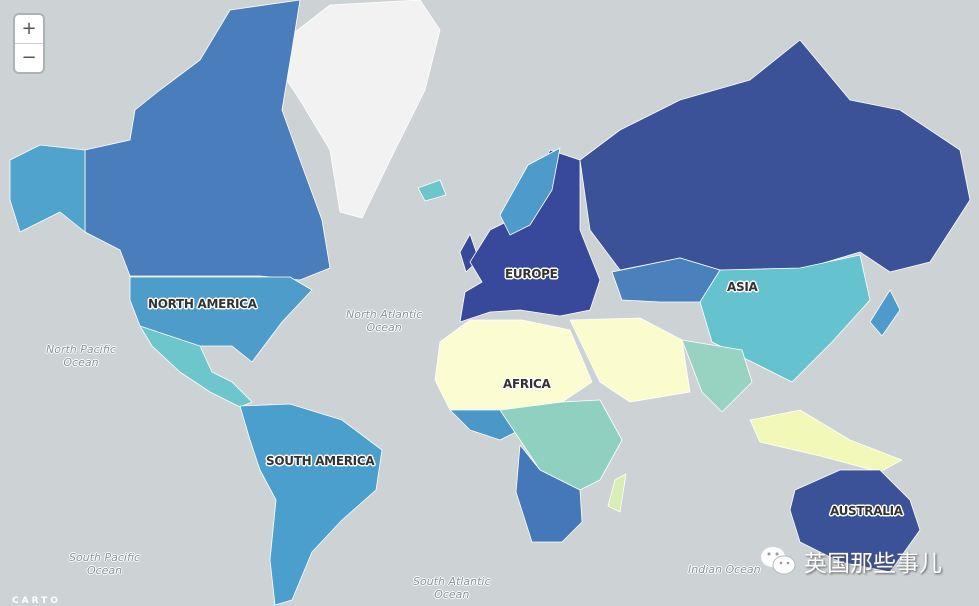  Describe the element at coordinates (717, 376) in the screenshot. I see `region-india` at that location.